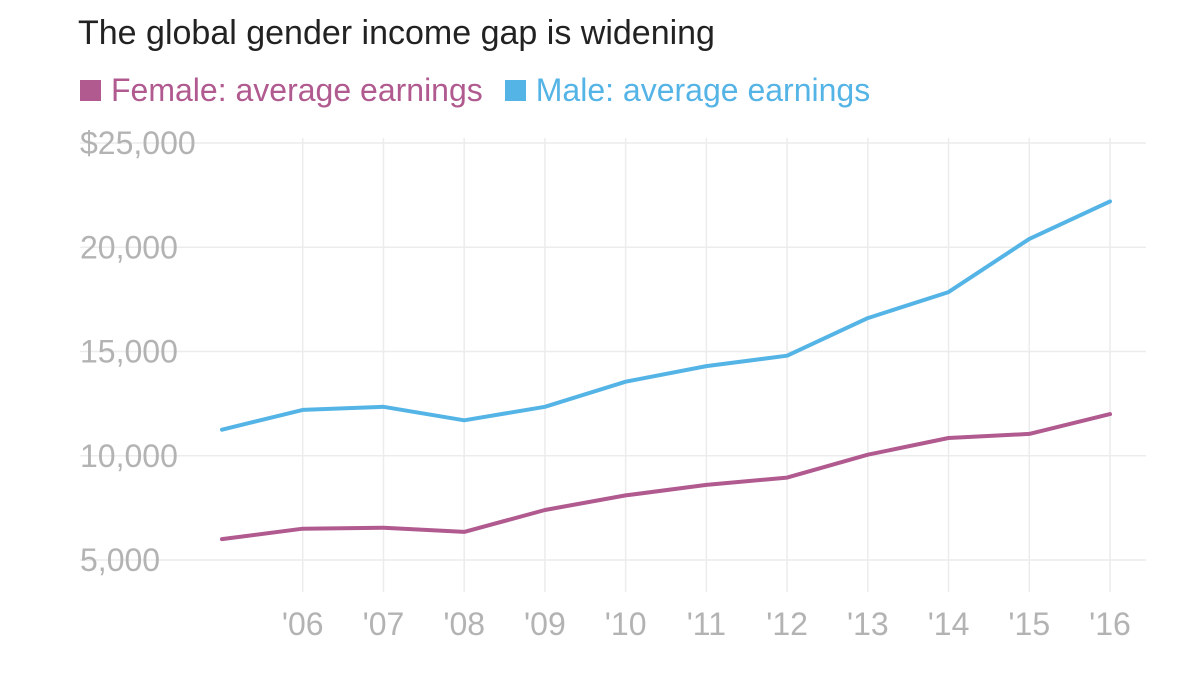 The image size is (1200, 675). What do you see at coordinates (1029, 624) in the screenshot?
I see `x-tick-label: '15` at bounding box center [1029, 624].